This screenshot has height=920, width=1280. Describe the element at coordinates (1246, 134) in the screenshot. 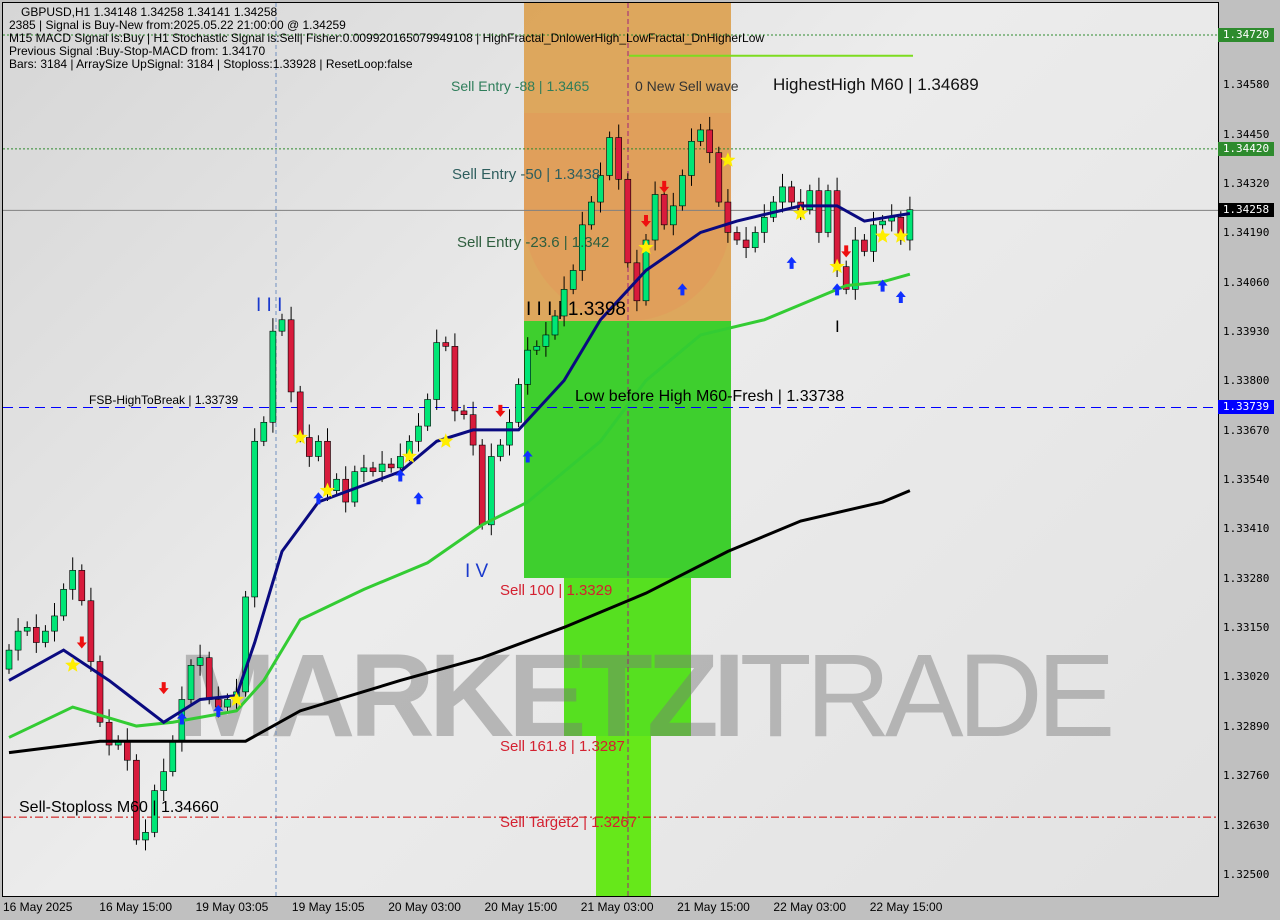

I see `price-tick: 1.34450` at that location.